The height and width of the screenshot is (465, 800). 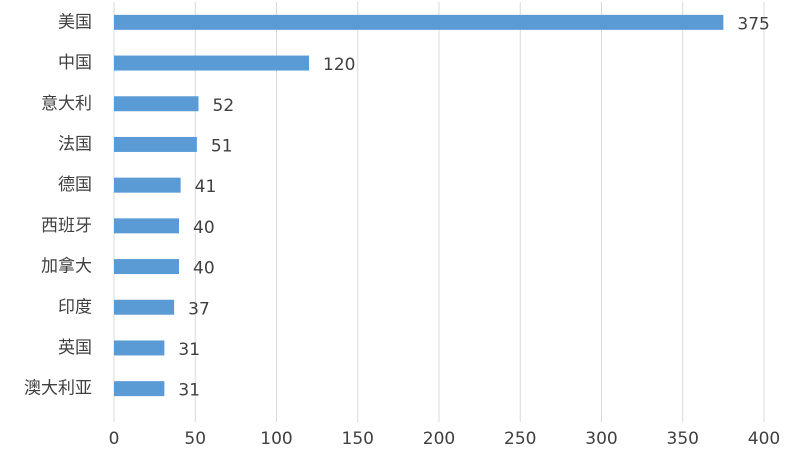 I want to click on value-label: 51, so click(x=222, y=146).